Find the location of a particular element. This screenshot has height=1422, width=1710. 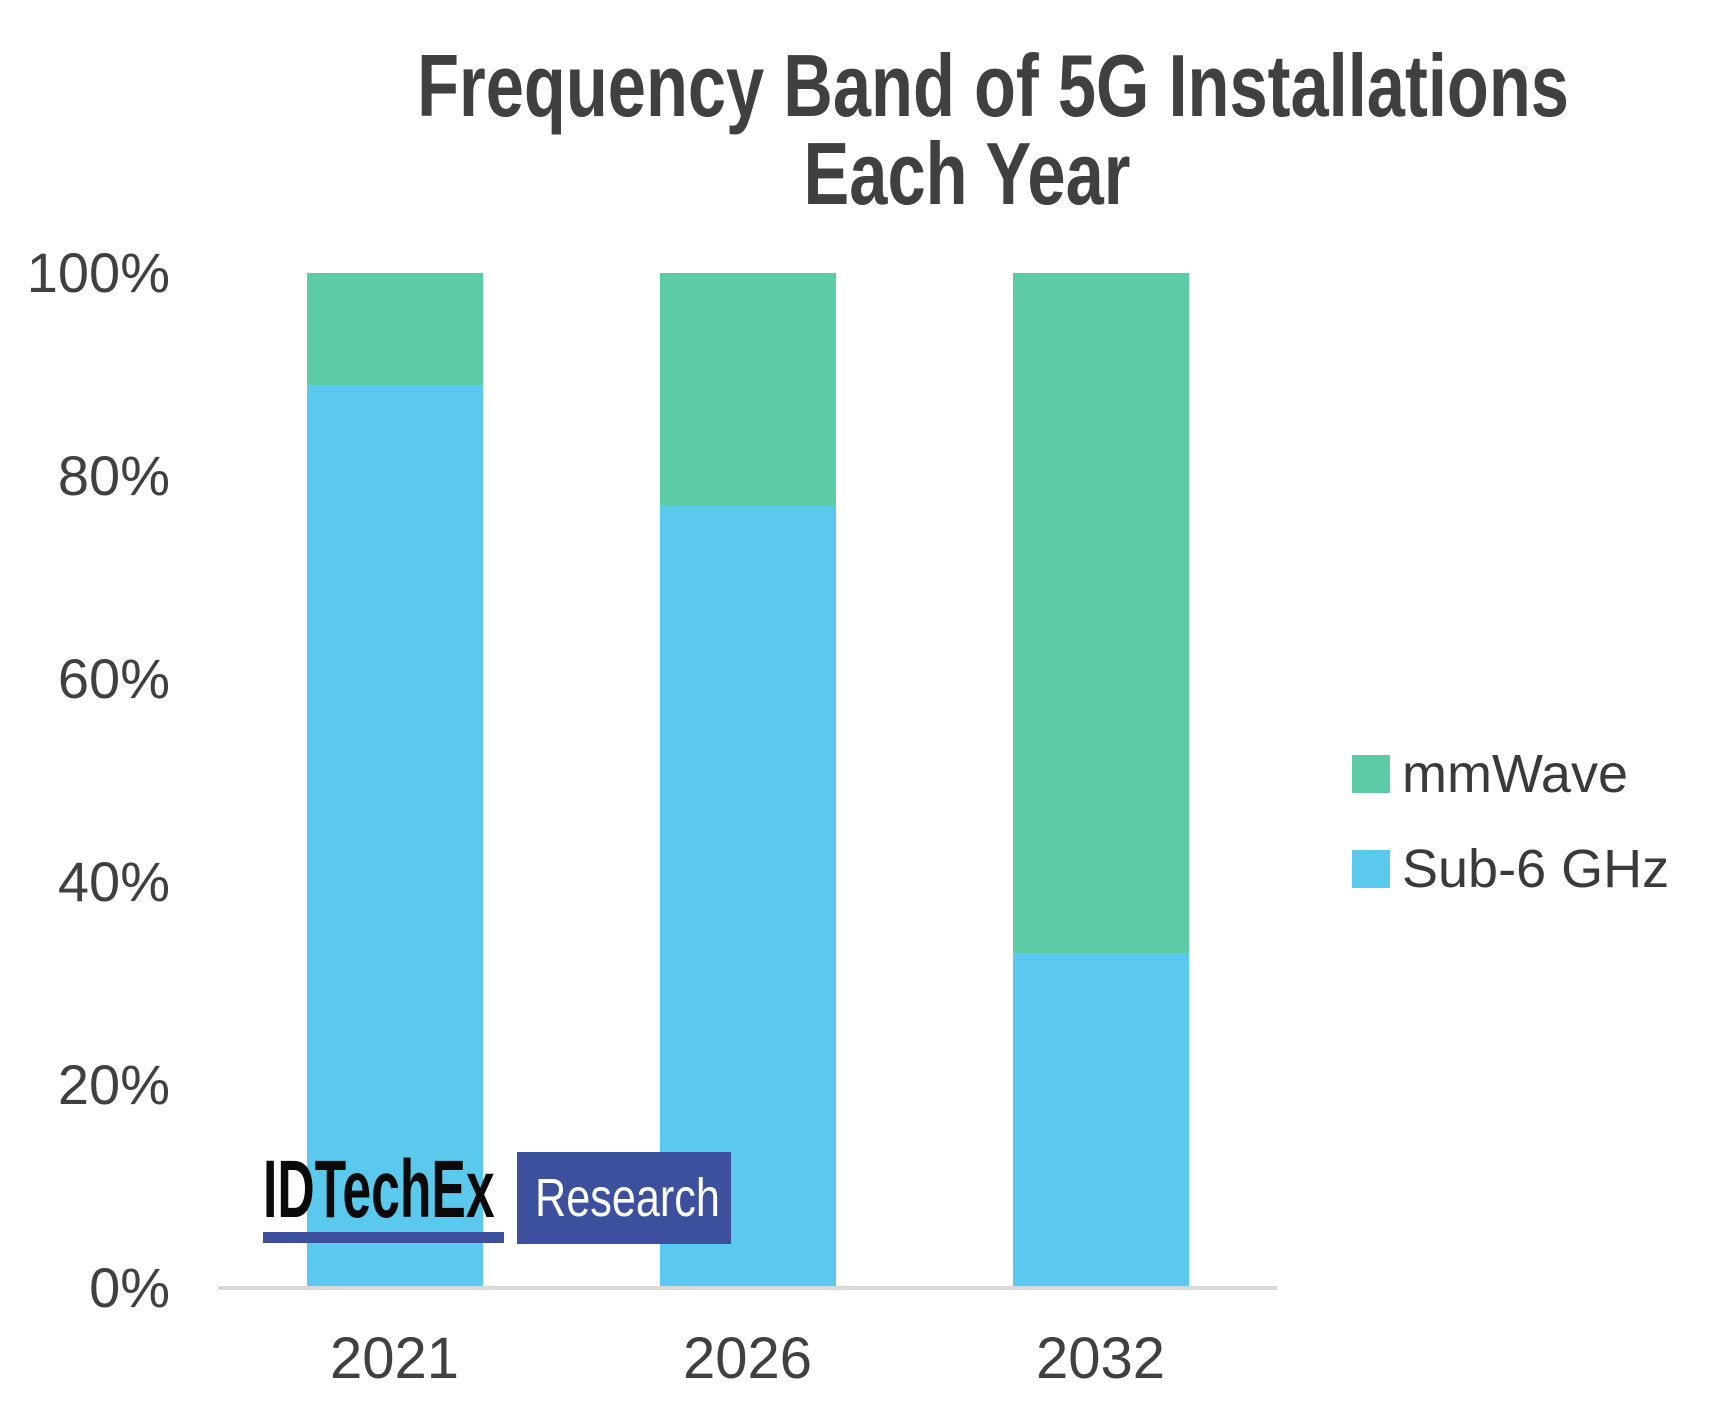

idtechex-logo-research-box: Research is located at coordinates (624, 1198).